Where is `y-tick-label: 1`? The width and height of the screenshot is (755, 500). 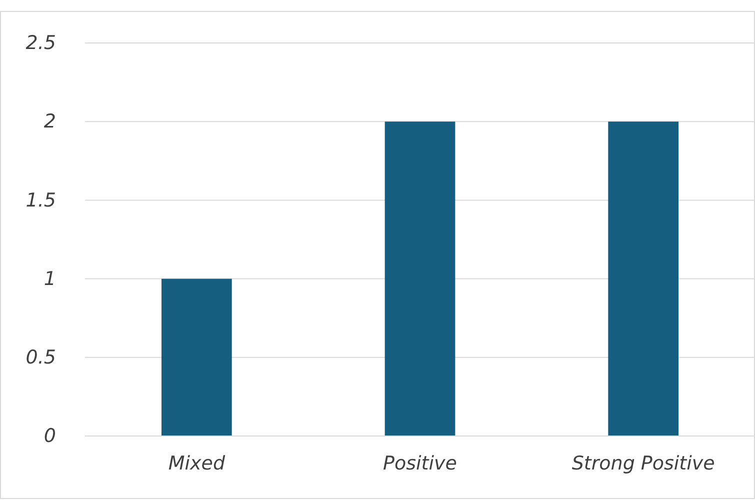 y-tick-label: 1 is located at coordinates (50, 279).